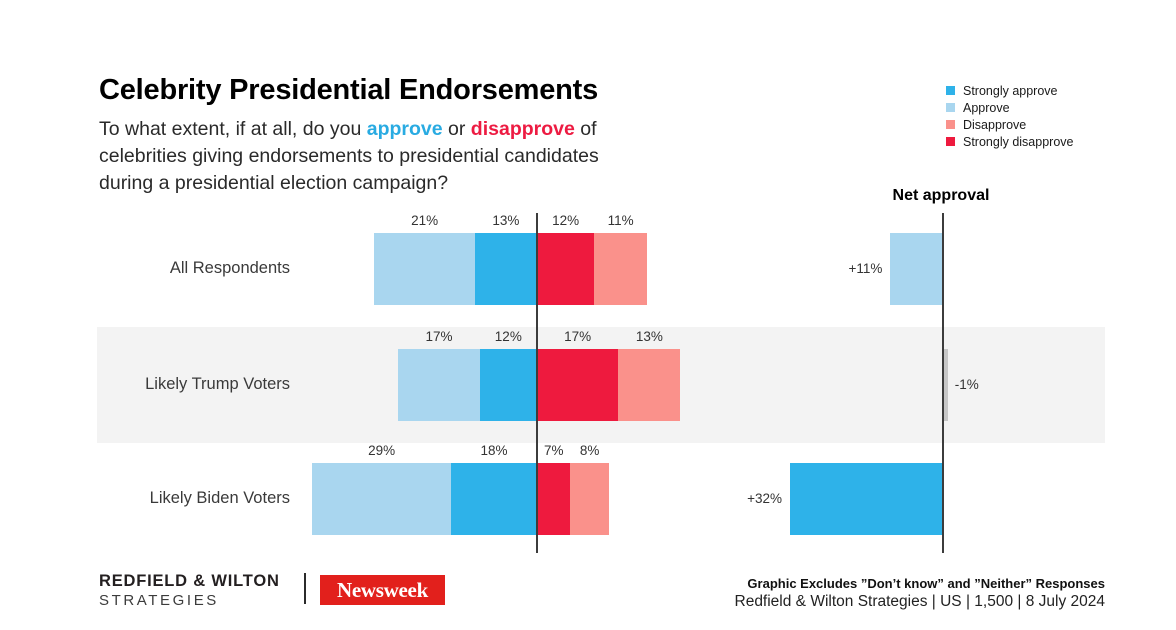 Image resolution: width=1176 pixels, height=630 pixels. Describe the element at coordinates (522, 129) in the screenshot. I see `disapprove-highlight: disapprove` at that location.